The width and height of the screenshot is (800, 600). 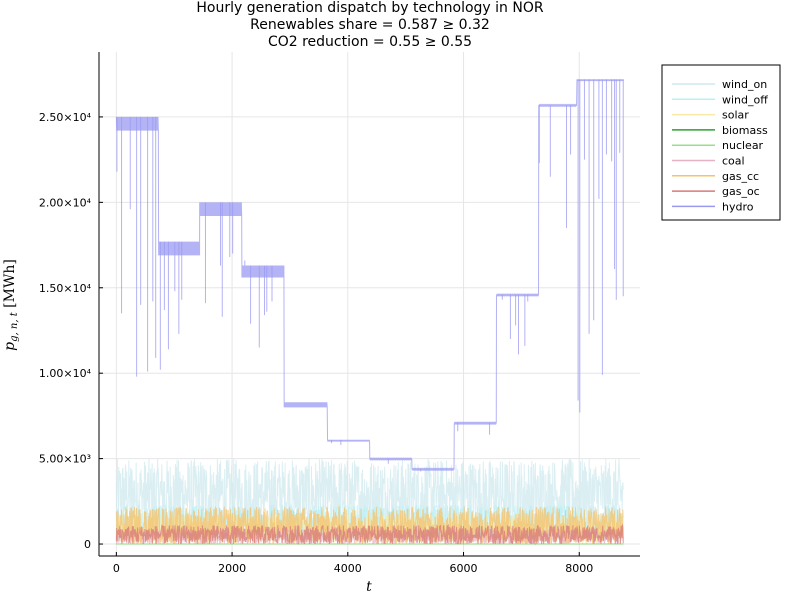 What do you see at coordinates (745, 130) in the screenshot?
I see `legend-label-biomass: biomass` at bounding box center [745, 130].